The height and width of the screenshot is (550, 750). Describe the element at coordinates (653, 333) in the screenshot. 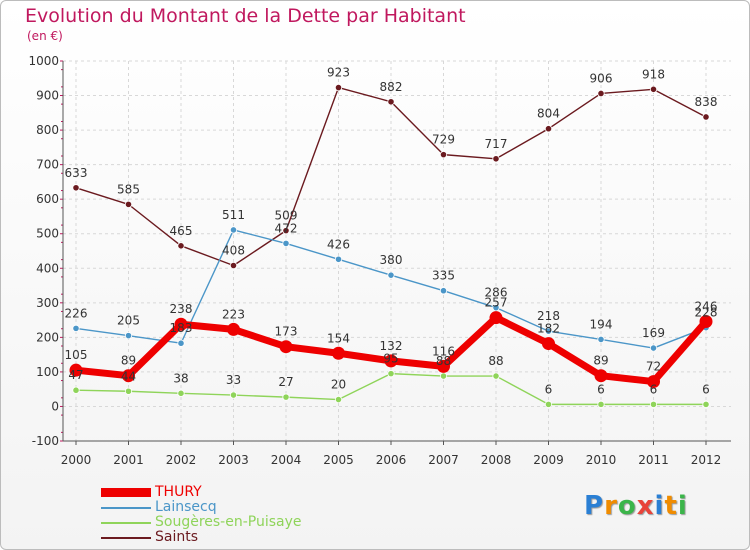

I see `data-label-lainsecq: 169` at that location.